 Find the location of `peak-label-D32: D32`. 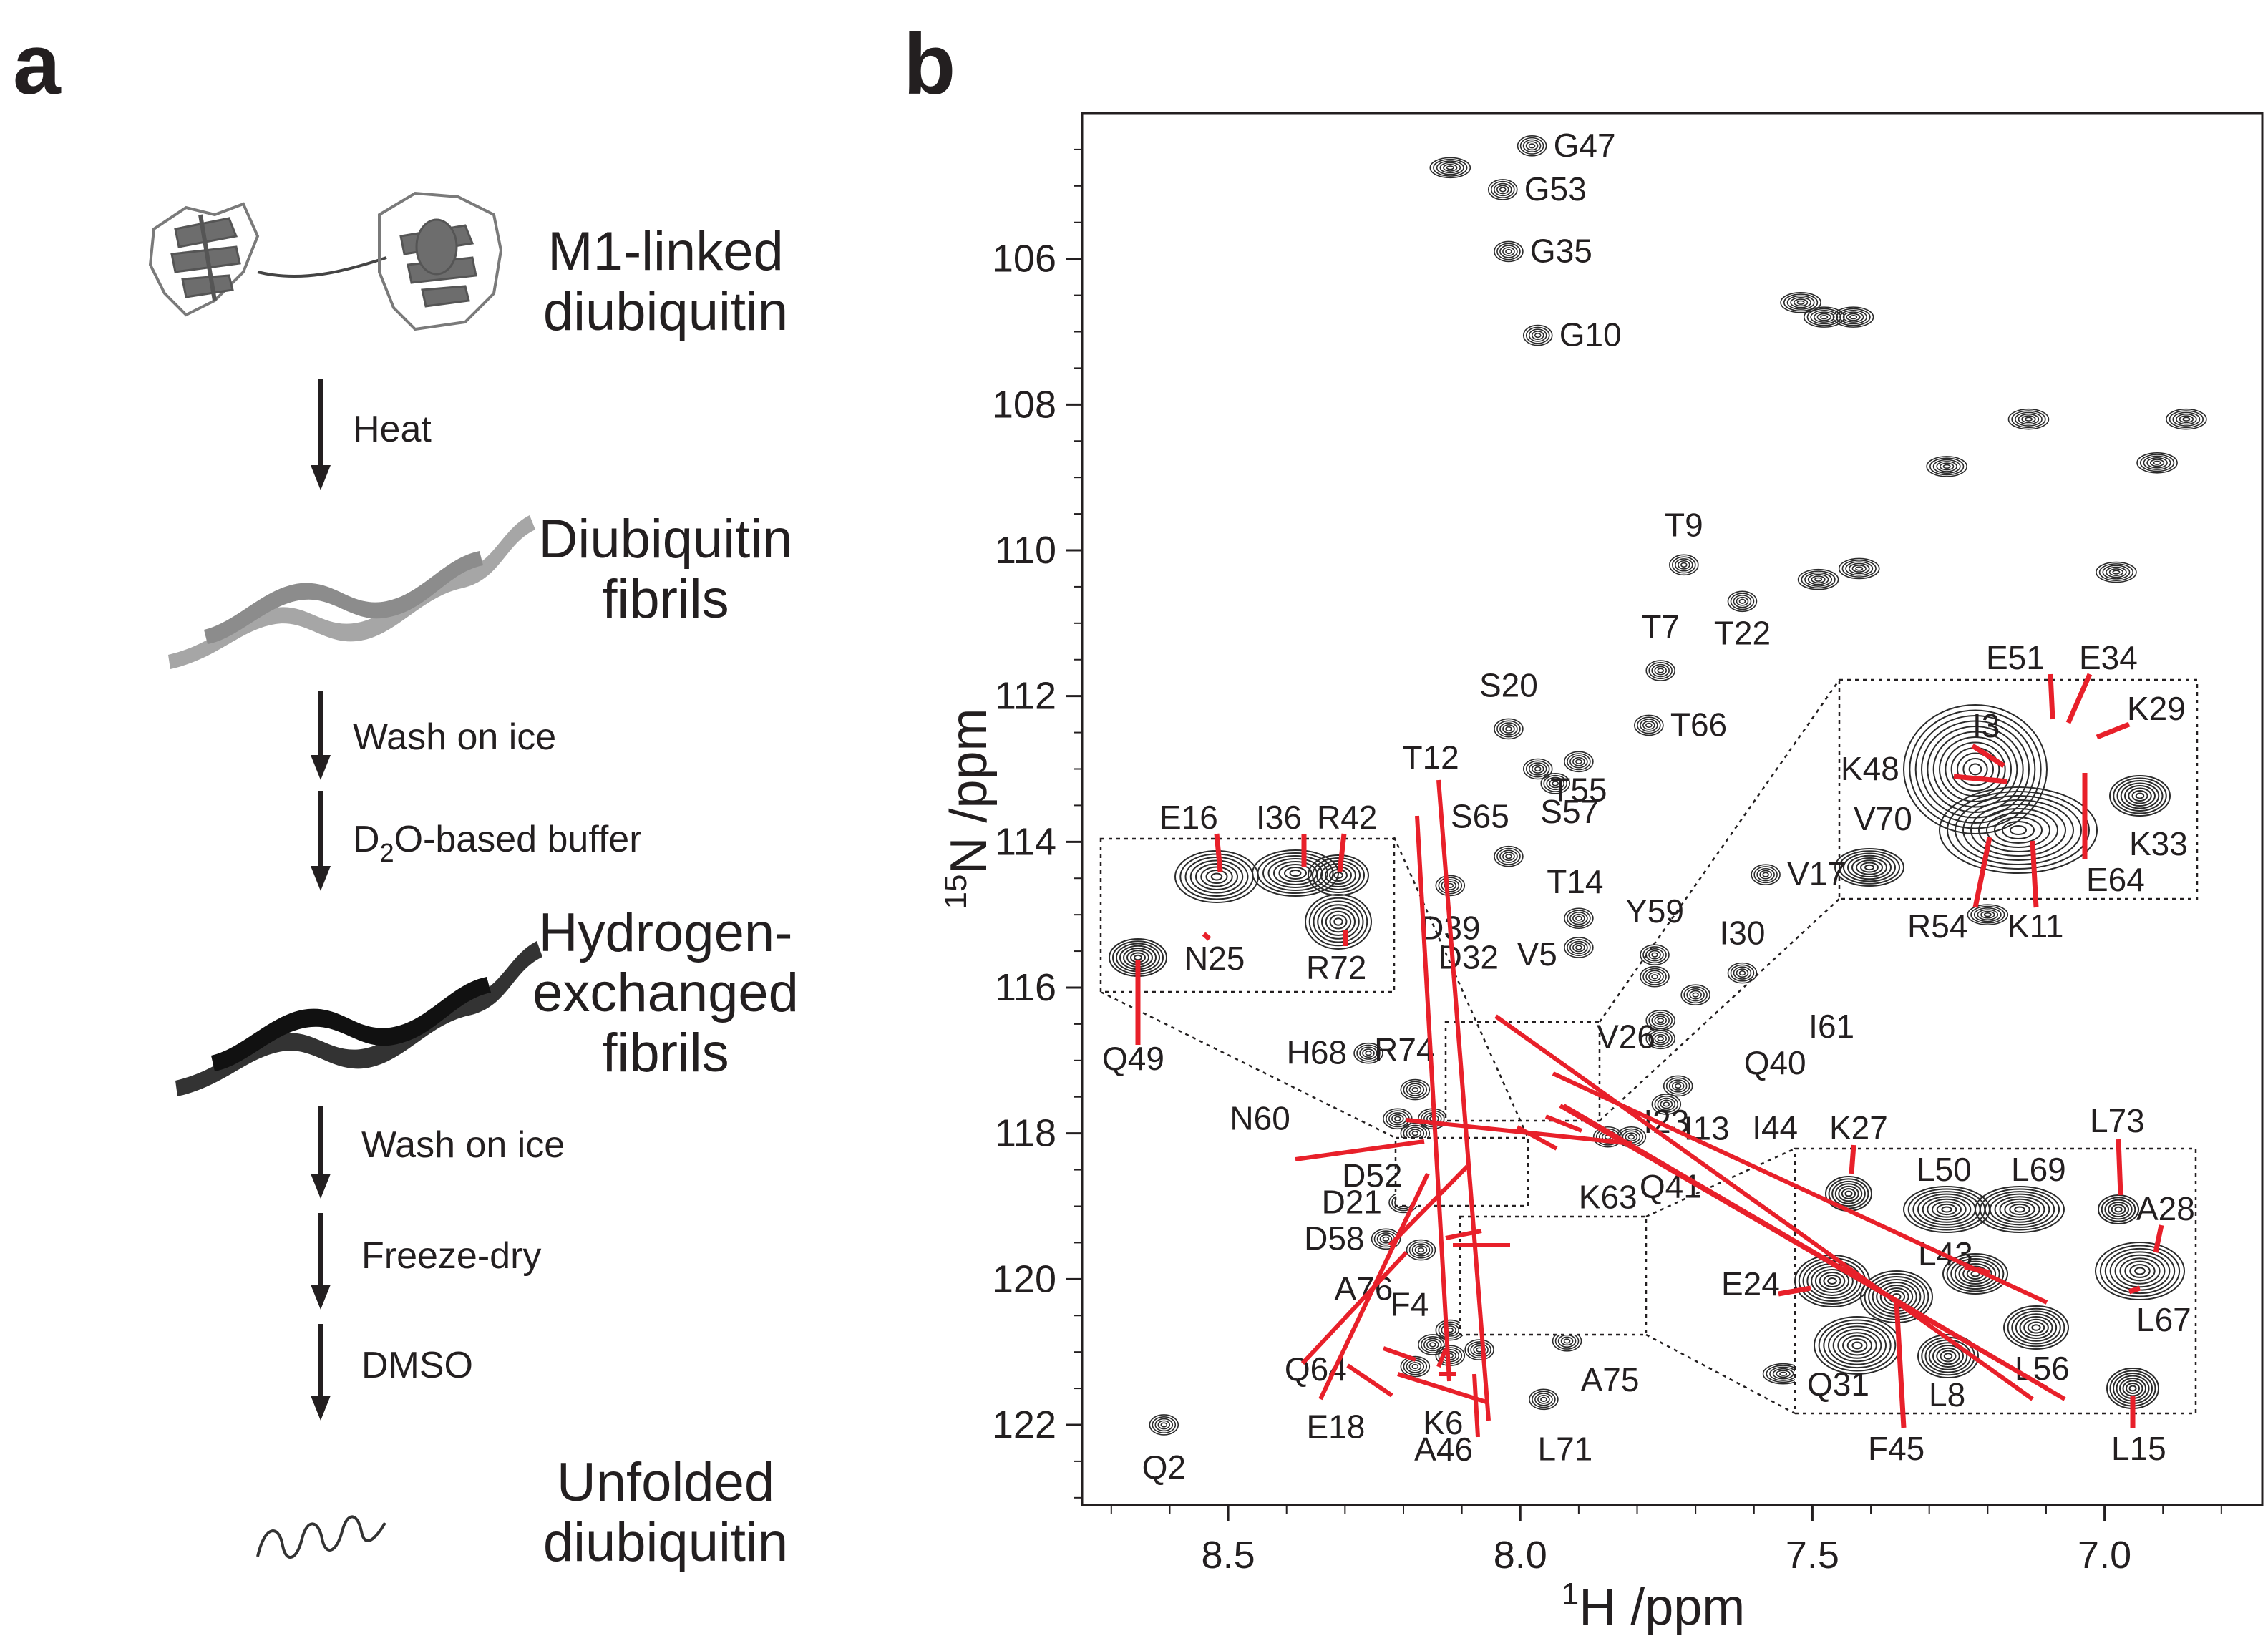

peak-label-D32: D32 is located at coordinates (1469, 956).